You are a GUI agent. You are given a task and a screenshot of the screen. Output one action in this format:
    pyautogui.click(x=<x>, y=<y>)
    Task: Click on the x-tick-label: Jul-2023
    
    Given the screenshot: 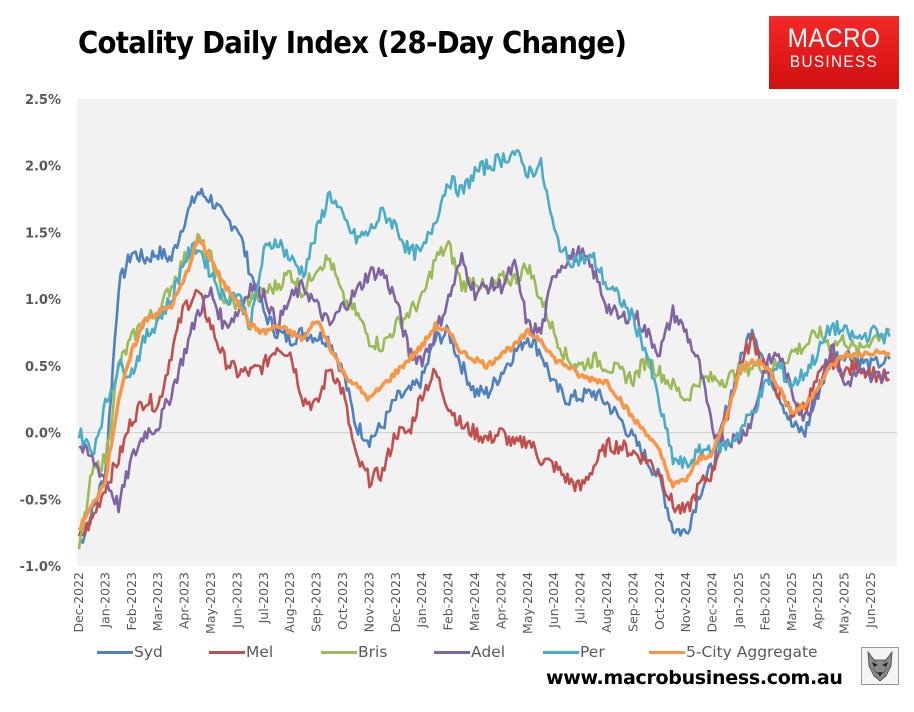 What is the action you would take?
    pyautogui.click(x=263, y=598)
    